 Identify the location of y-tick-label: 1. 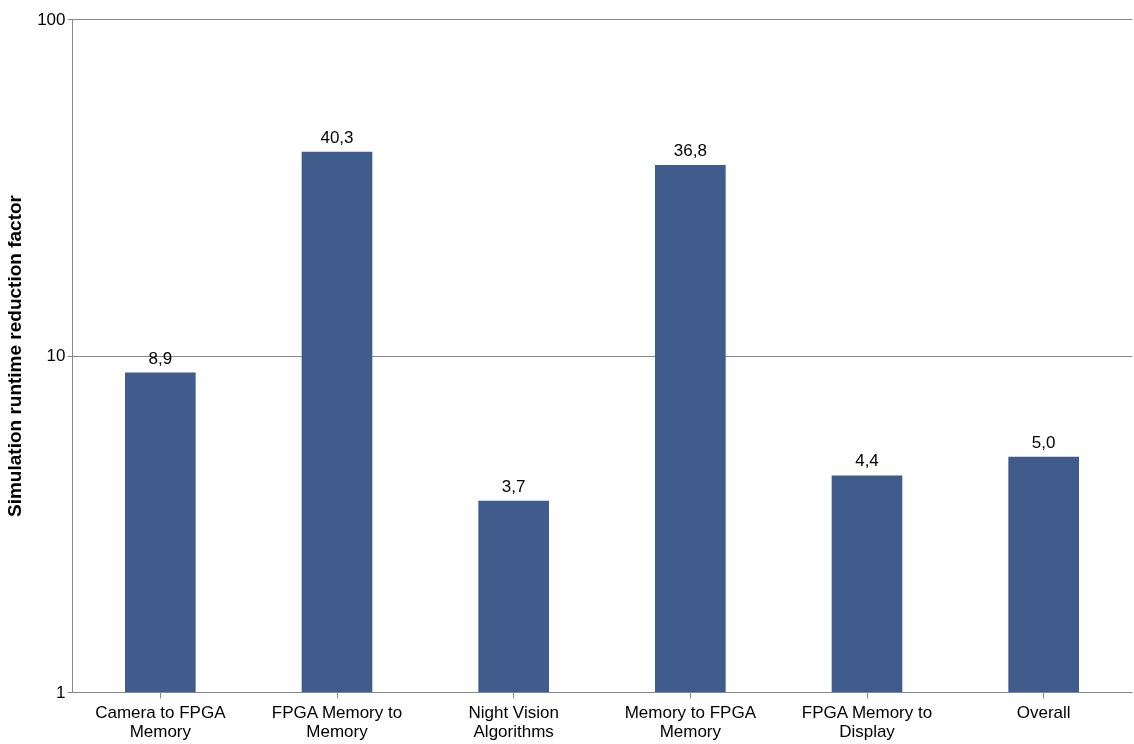
(61, 692).